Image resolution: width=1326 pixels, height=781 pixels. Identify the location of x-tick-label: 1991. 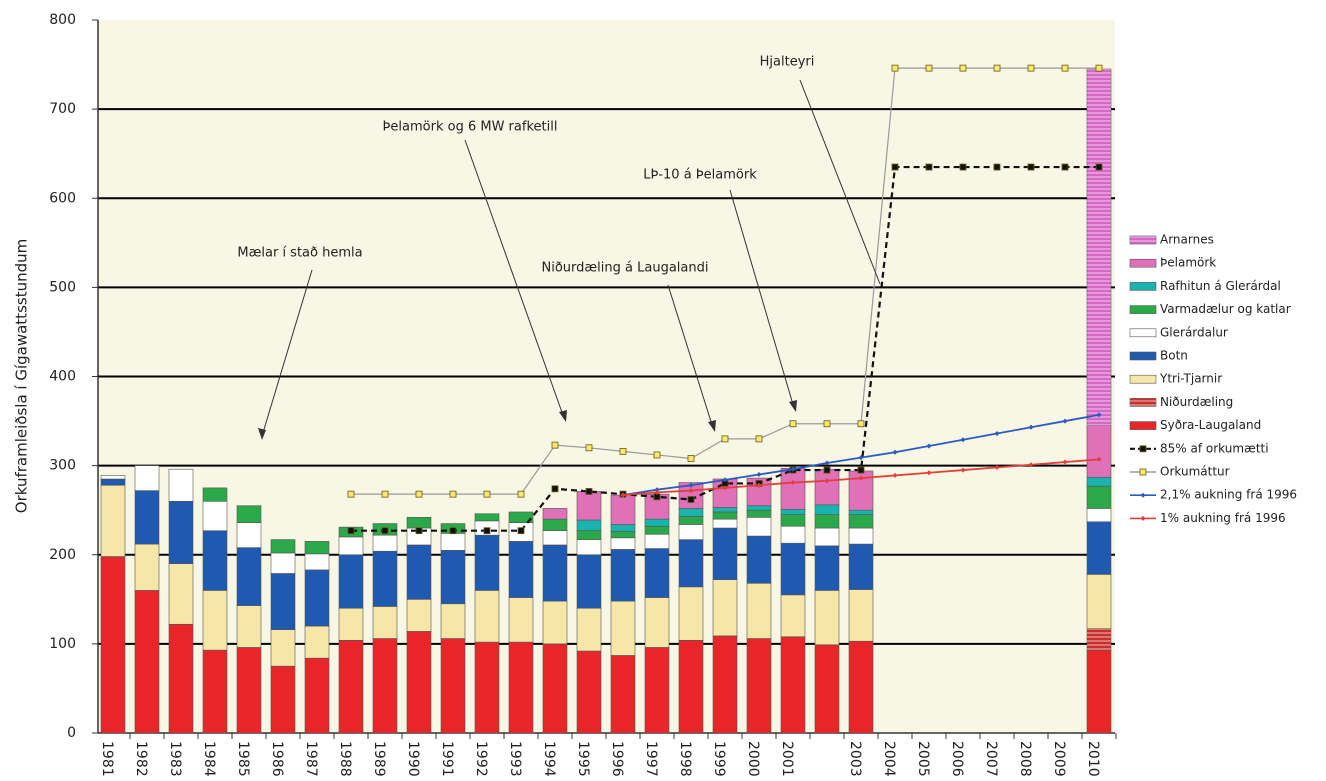
(447, 759).